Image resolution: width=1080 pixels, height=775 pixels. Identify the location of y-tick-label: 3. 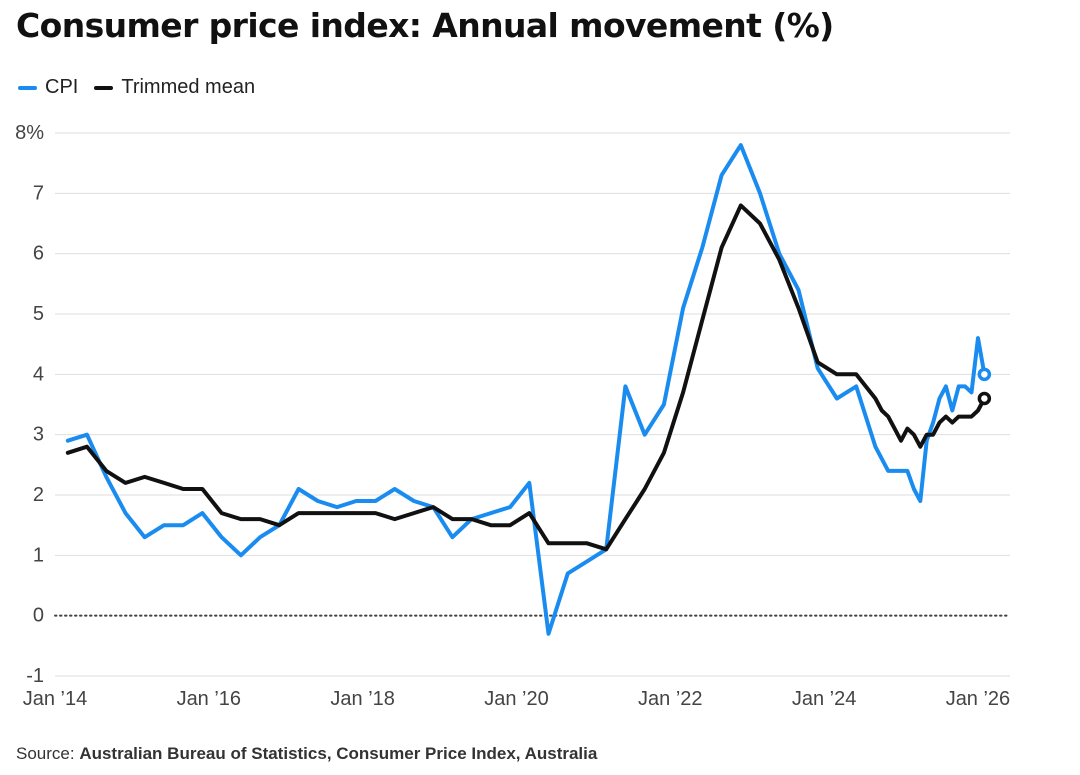
(38, 435).